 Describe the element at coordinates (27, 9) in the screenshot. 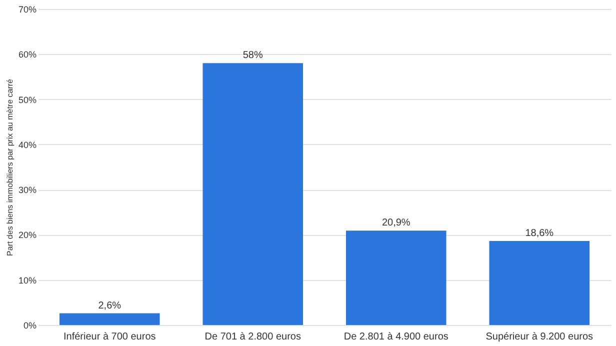

I see `y-tick-label: 70%` at that location.